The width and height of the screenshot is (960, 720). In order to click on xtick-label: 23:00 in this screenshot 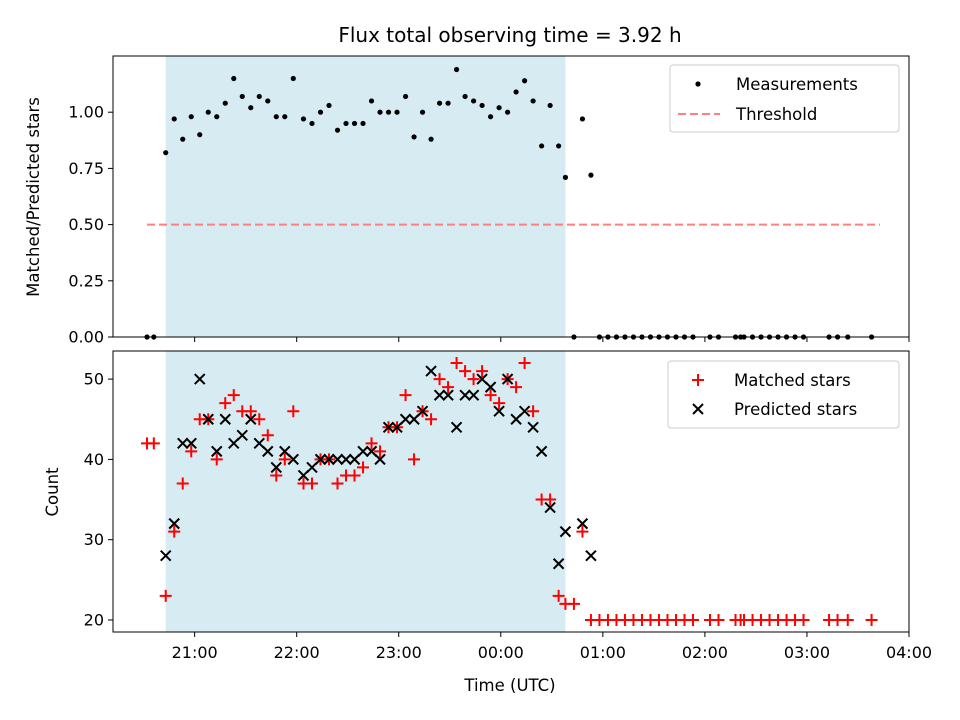, I will do `click(399, 652)`.